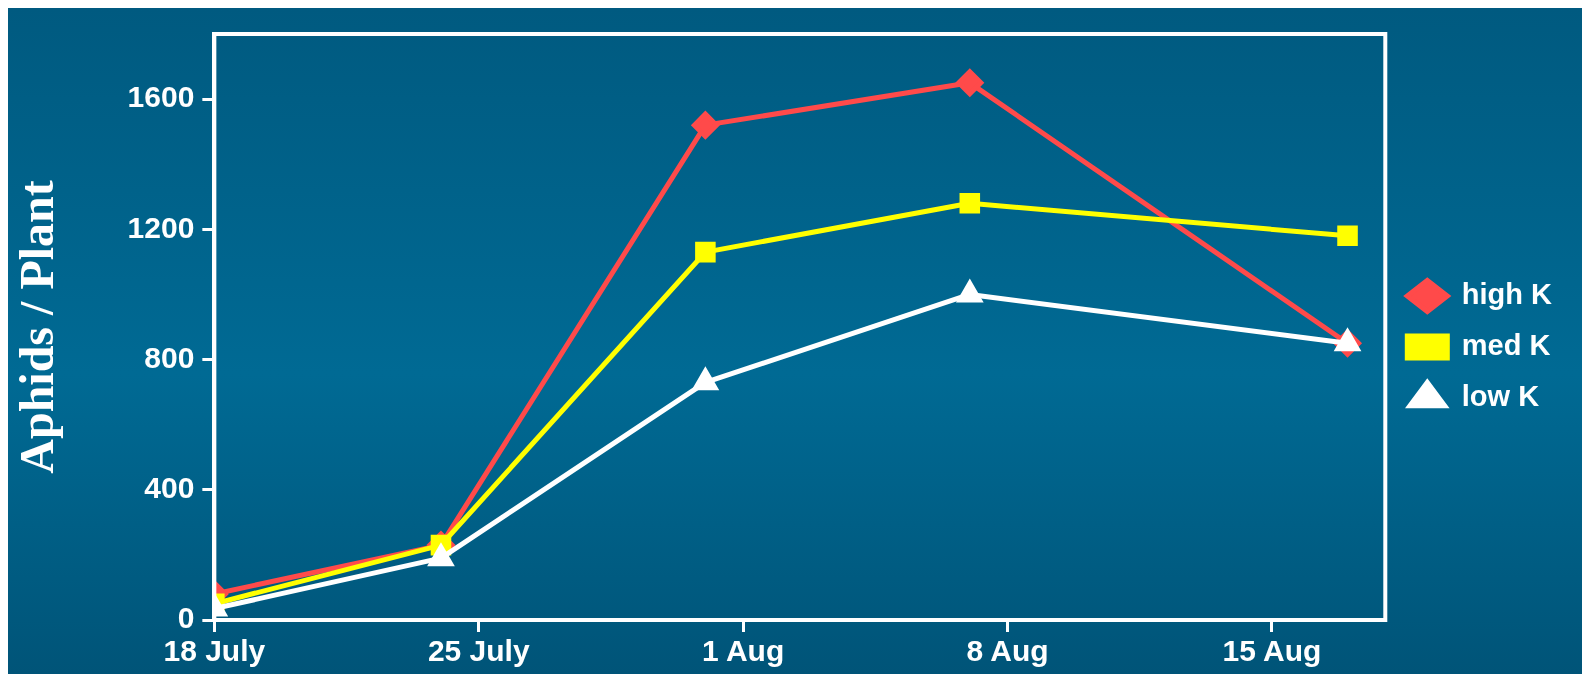 The height and width of the screenshot is (682, 1590). What do you see at coordinates (1272, 651) in the screenshot?
I see `x-tick-label: 15 Aug` at bounding box center [1272, 651].